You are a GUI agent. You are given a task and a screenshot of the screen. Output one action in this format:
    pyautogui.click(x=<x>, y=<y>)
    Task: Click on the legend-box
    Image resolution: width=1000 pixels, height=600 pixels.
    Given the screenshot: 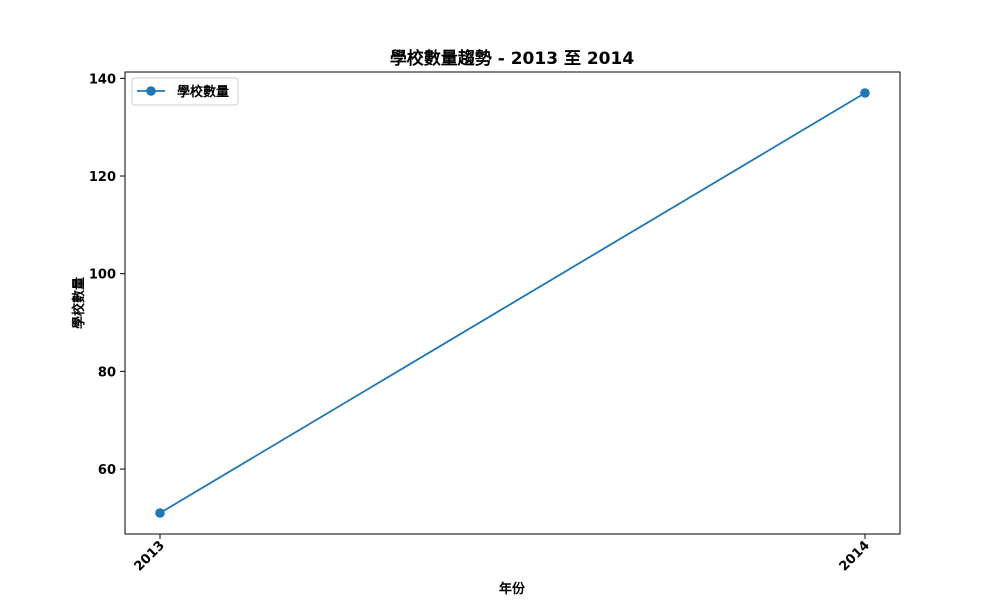 What is the action you would take?
    pyautogui.click(x=185, y=91)
    